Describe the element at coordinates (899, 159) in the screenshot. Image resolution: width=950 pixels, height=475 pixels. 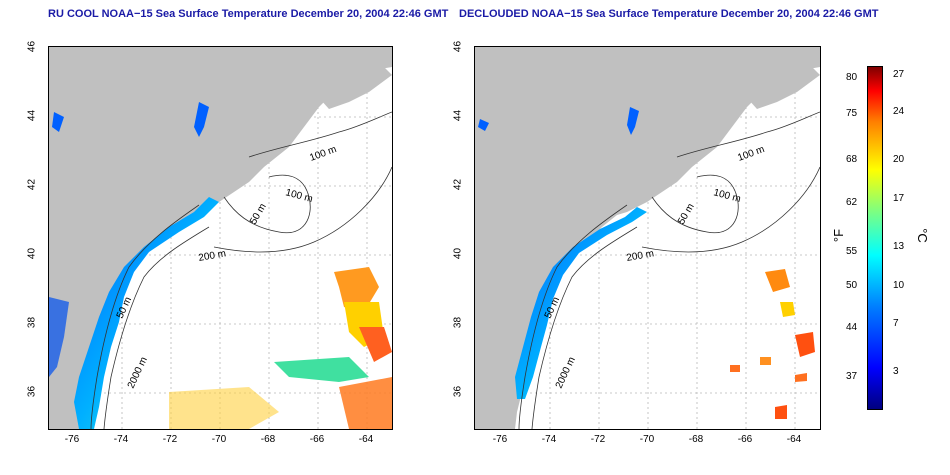
I see `colorbar-c-tick: 20` at that location.